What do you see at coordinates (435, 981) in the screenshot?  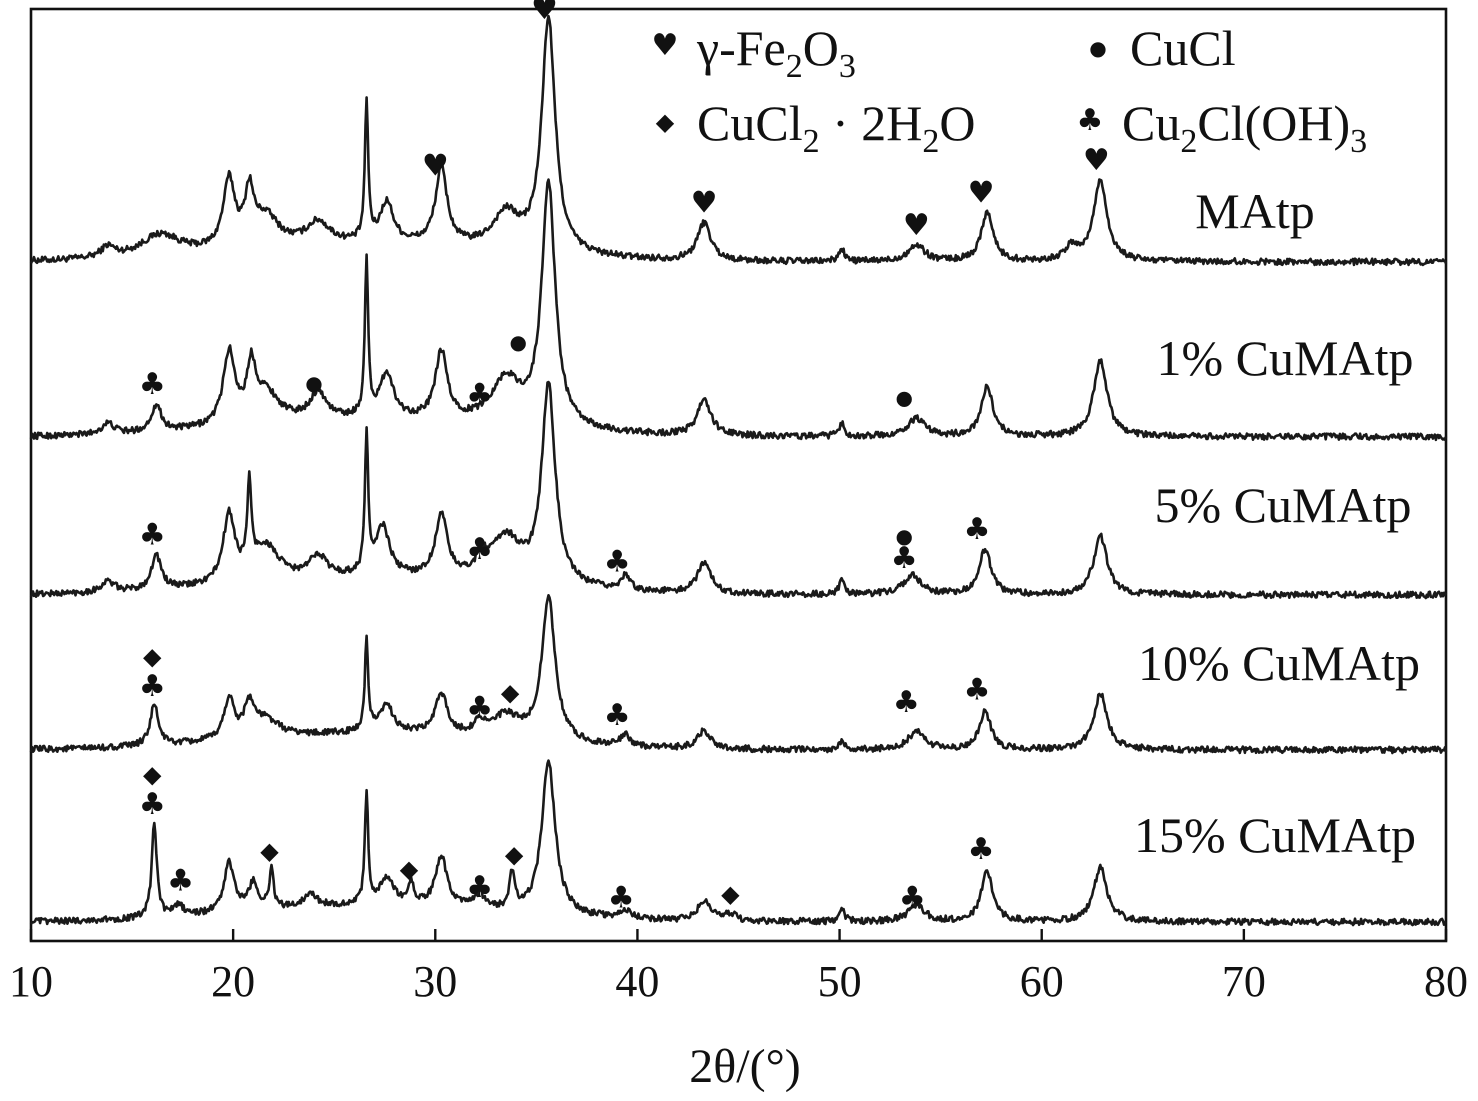 I see `x-tick-label: 30` at bounding box center [435, 981].